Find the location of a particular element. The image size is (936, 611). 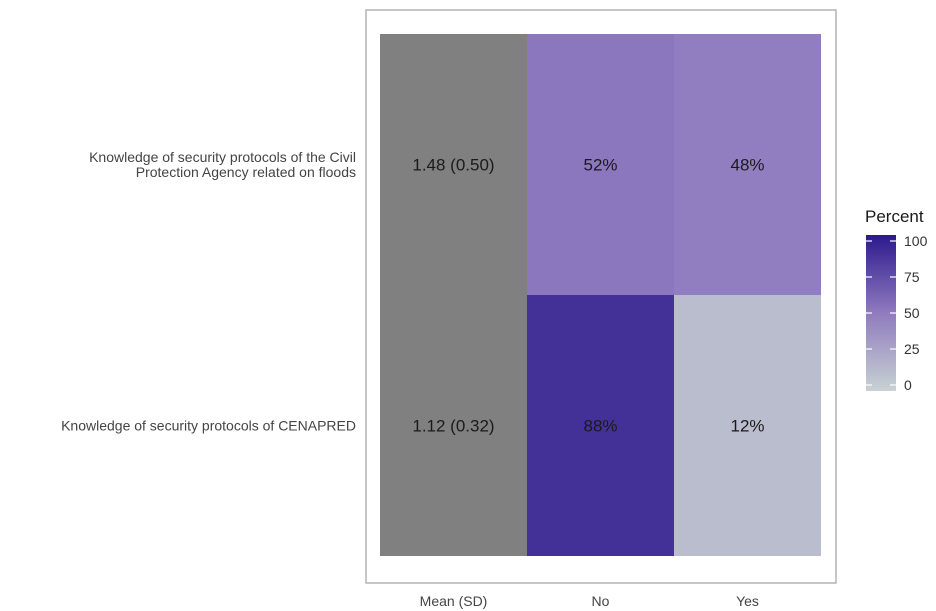

legend-tick-label: 100 is located at coordinates (916, 241).